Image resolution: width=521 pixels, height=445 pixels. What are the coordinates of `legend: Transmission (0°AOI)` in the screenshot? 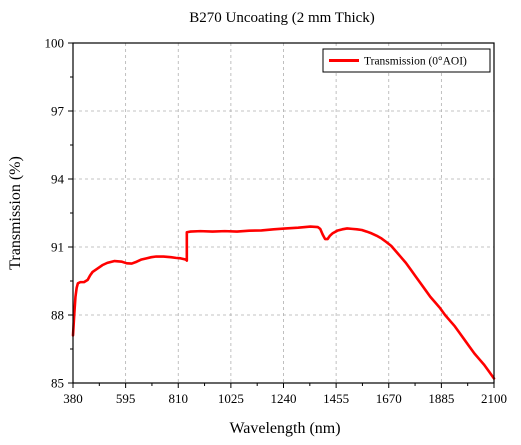 It's located at (406, 60).